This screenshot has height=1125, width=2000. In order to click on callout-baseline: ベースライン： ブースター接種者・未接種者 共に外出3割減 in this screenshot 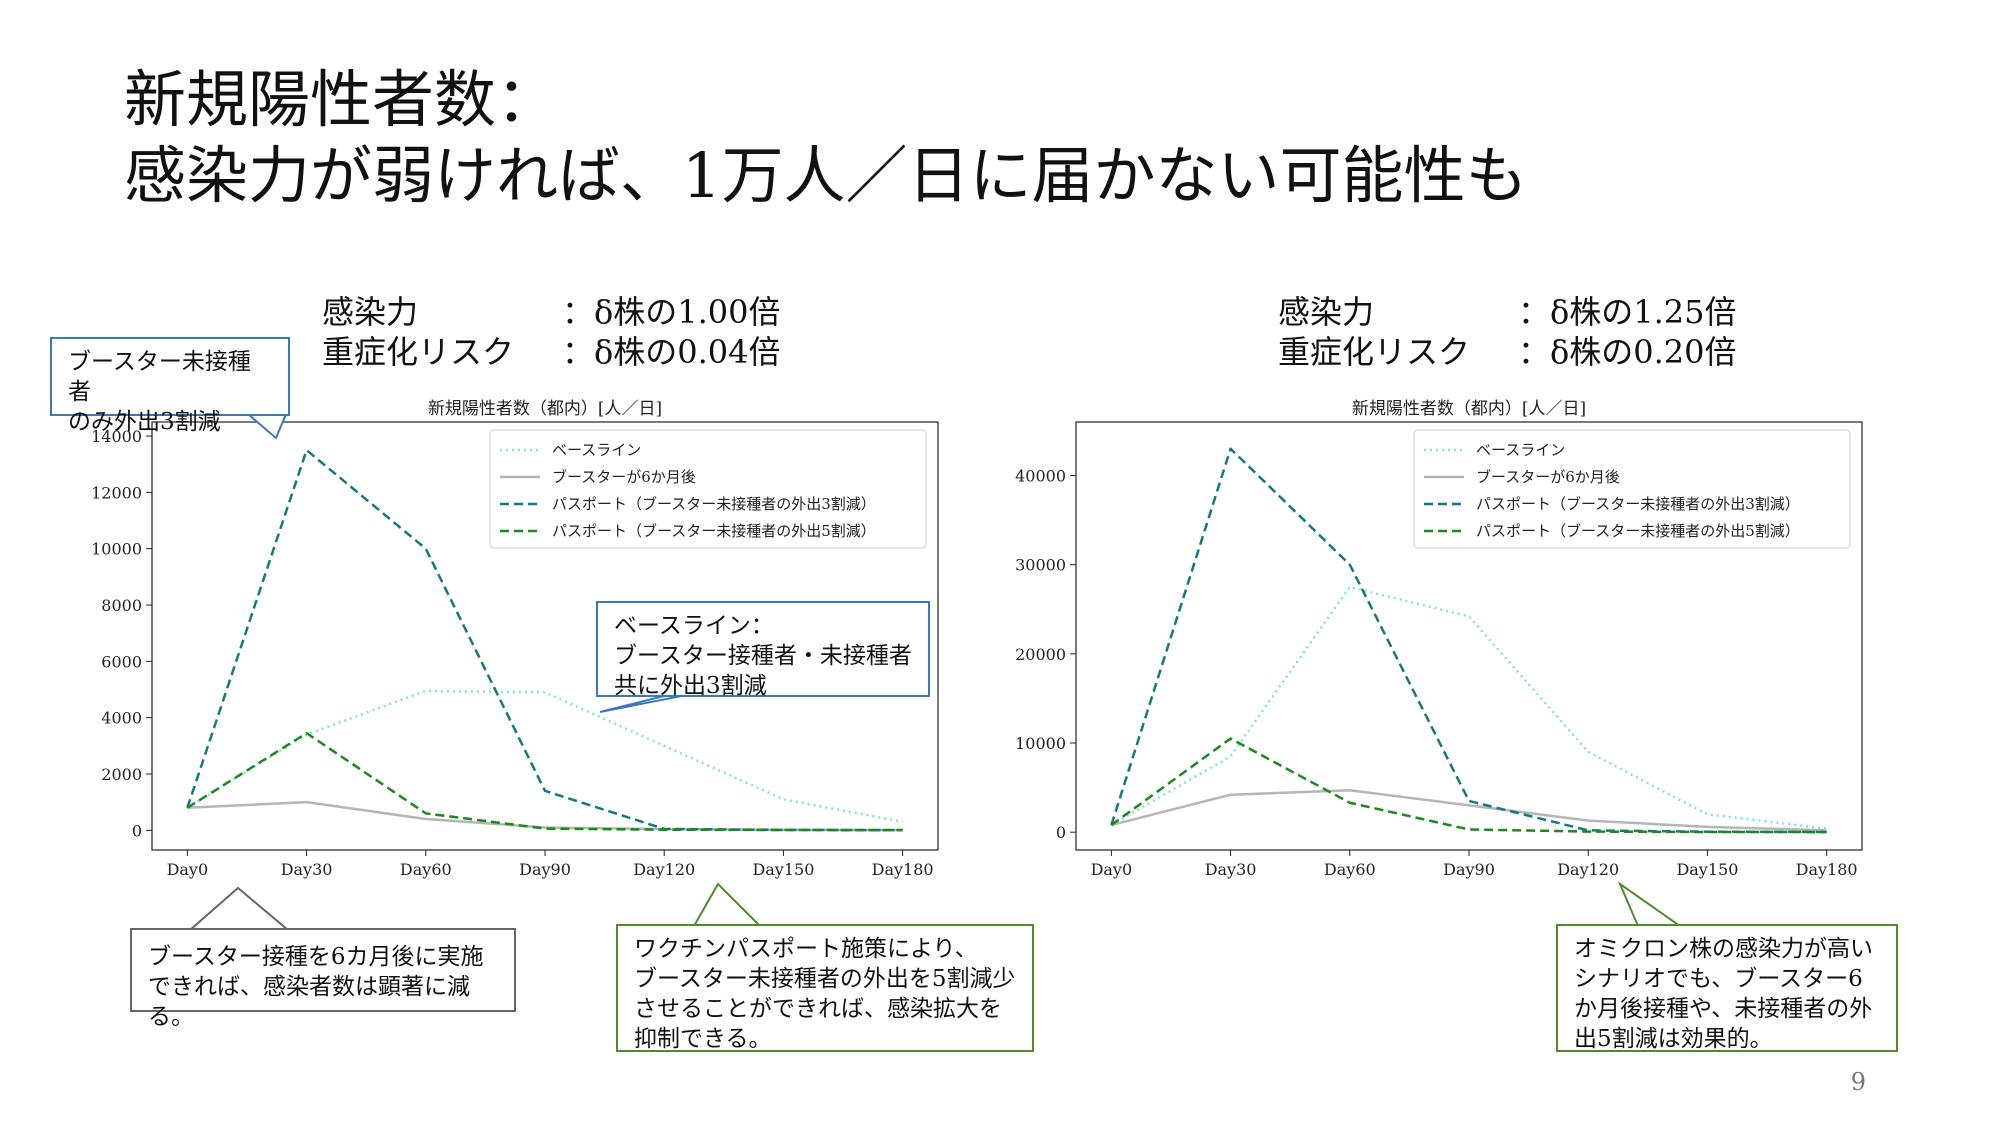, I will do `click(763, 650)`.